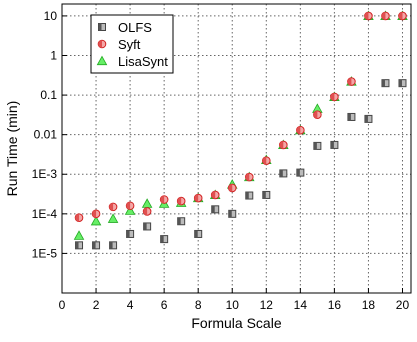 The image size is (417, 342). What do you see at coordinates (51, 16) in the screenshot?
I see `y-tick-label: 10` at bounding box center [51, 16].